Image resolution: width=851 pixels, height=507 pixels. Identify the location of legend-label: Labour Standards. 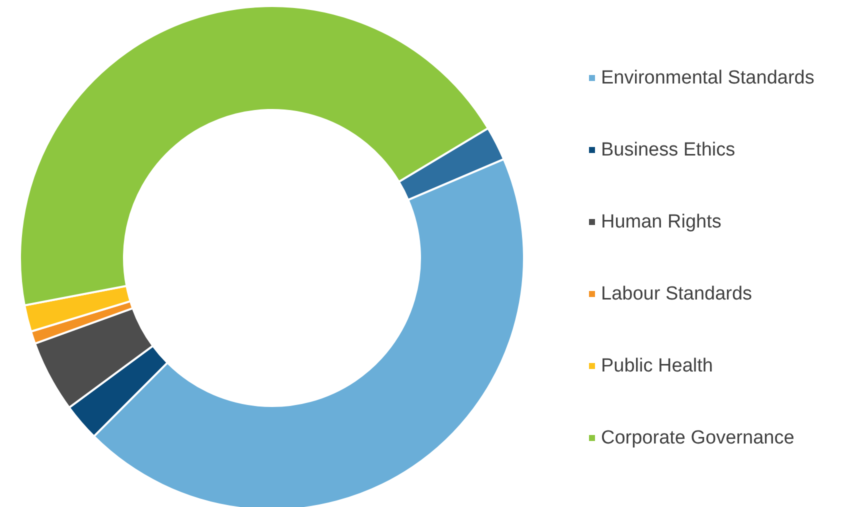
(676, 294).